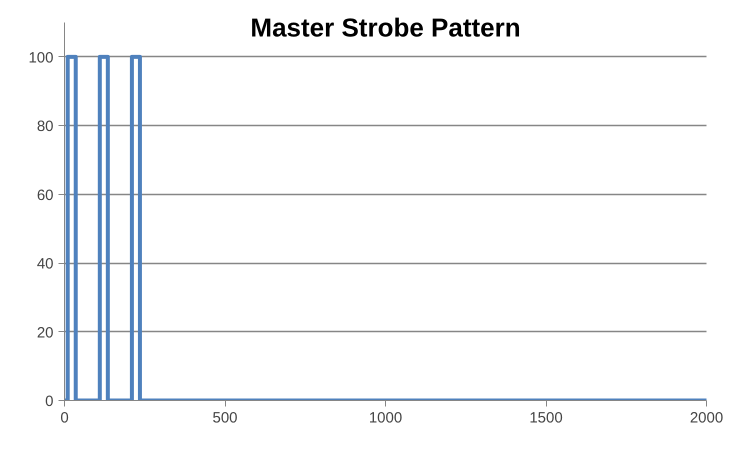  I want to click on y-tick-label: 40, so click(45, 264).